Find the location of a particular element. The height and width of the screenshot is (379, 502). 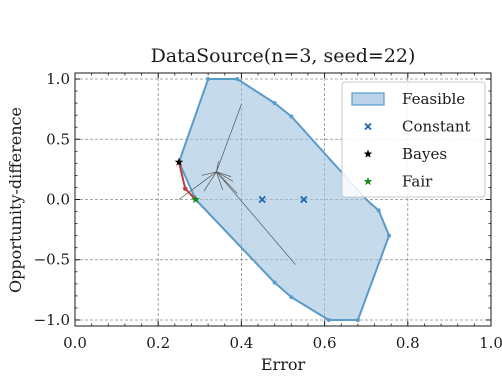

y-tick-label: 0.5 is located at coordinates (58, 139).